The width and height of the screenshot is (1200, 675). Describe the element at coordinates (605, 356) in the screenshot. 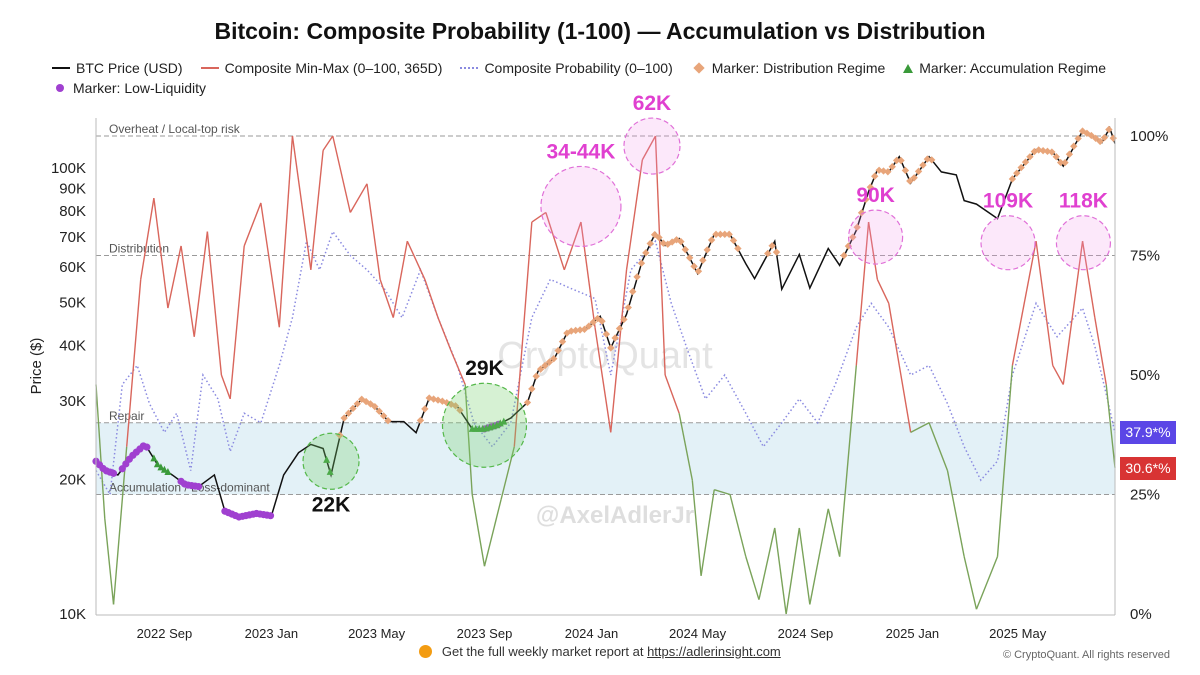

I see `watermark-brand: CryptoQuant` at that location.